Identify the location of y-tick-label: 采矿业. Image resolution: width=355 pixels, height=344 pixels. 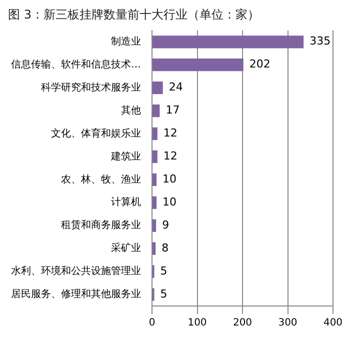
(126, 248).